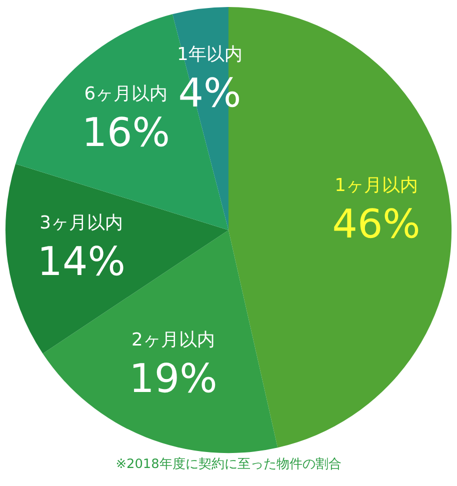 This screenshot has height=486, width=457. I want to click on data-label: 46%, so click(376, 224).